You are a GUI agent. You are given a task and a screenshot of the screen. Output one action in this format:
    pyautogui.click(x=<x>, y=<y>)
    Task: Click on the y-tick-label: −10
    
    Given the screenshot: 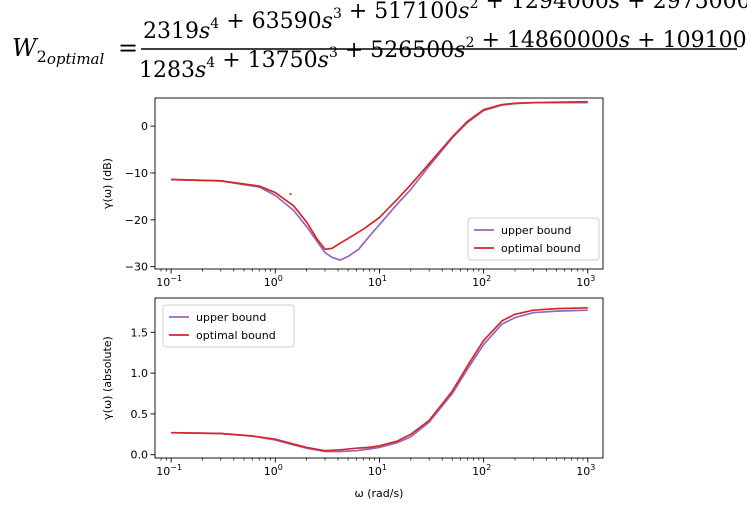 What is the action you would take?
    pyautogui.click(x=136, y=173)
    